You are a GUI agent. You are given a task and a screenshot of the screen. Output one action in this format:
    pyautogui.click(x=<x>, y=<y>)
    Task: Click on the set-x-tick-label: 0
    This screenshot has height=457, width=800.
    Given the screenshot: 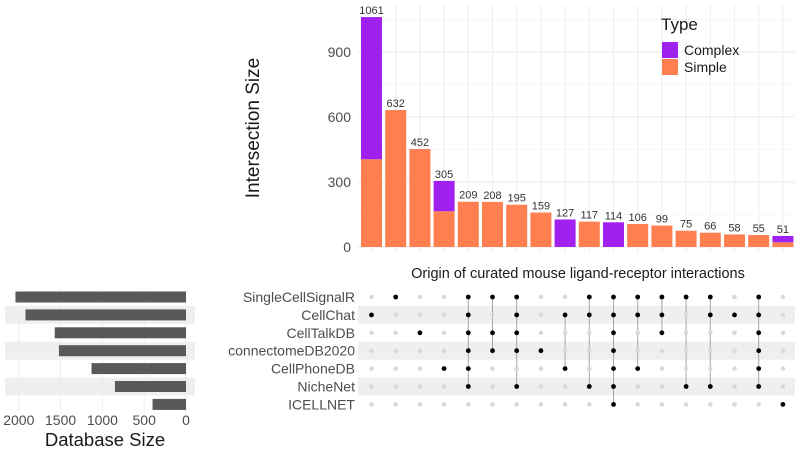 What is the action you would take?
    pyautogui.click(x=186, y=420)
    